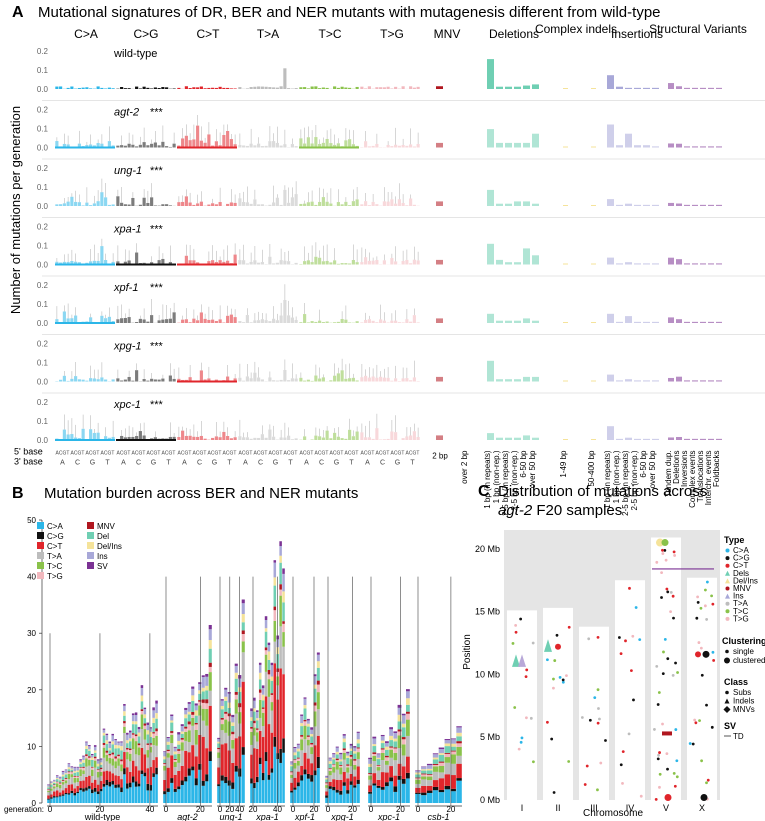 Image resolution: width=765 pixels, height=821 pixels. Describe the element at coordinates (532, 469) in the screenshot. I see `indel-type-label: over 50 bp` at that location.